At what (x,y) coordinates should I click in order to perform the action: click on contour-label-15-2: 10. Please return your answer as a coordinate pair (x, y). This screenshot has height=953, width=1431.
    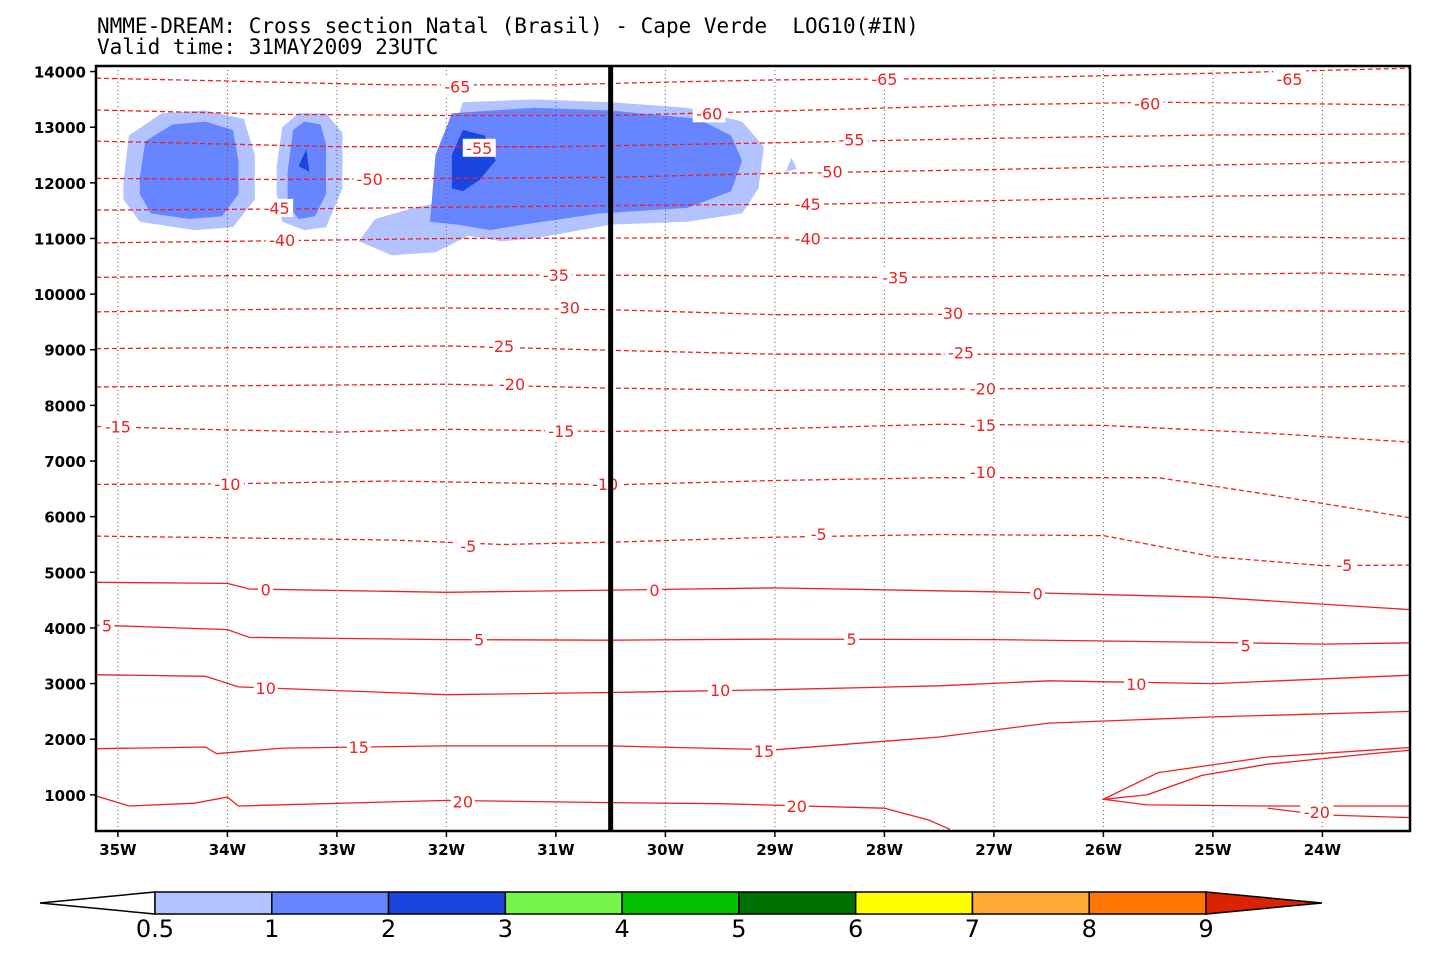
    Looking at the image, I should click on (1136, 684).